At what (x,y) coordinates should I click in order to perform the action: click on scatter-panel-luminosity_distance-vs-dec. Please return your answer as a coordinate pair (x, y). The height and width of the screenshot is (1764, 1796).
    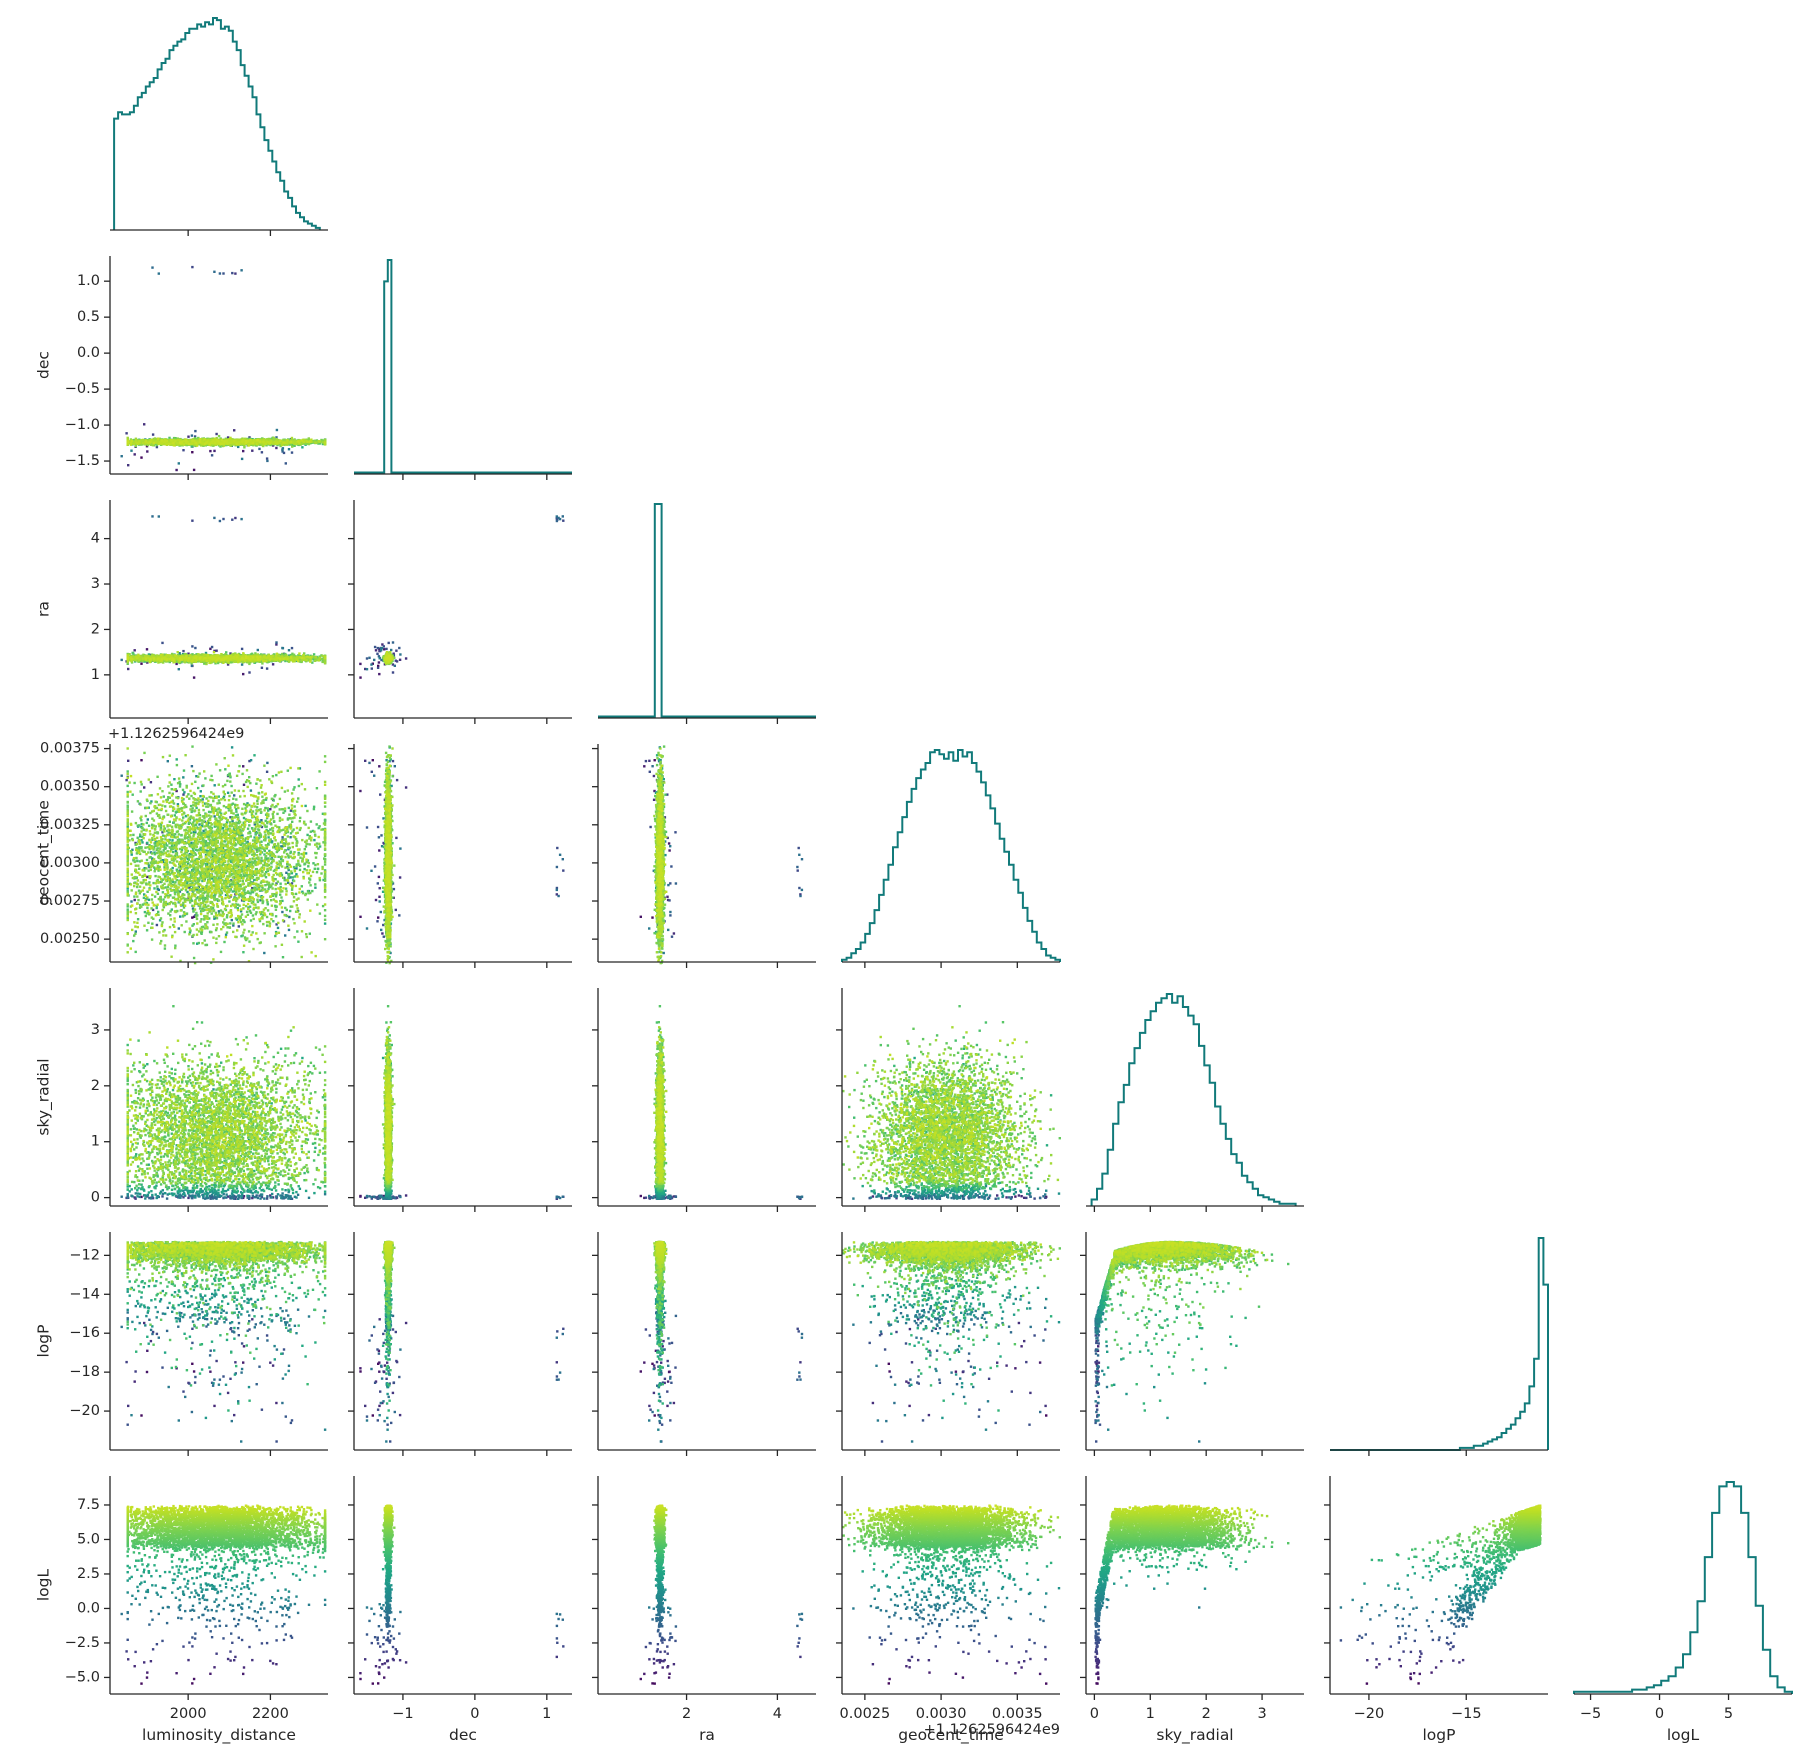
    Looking at the image, I should click on (224, 368).